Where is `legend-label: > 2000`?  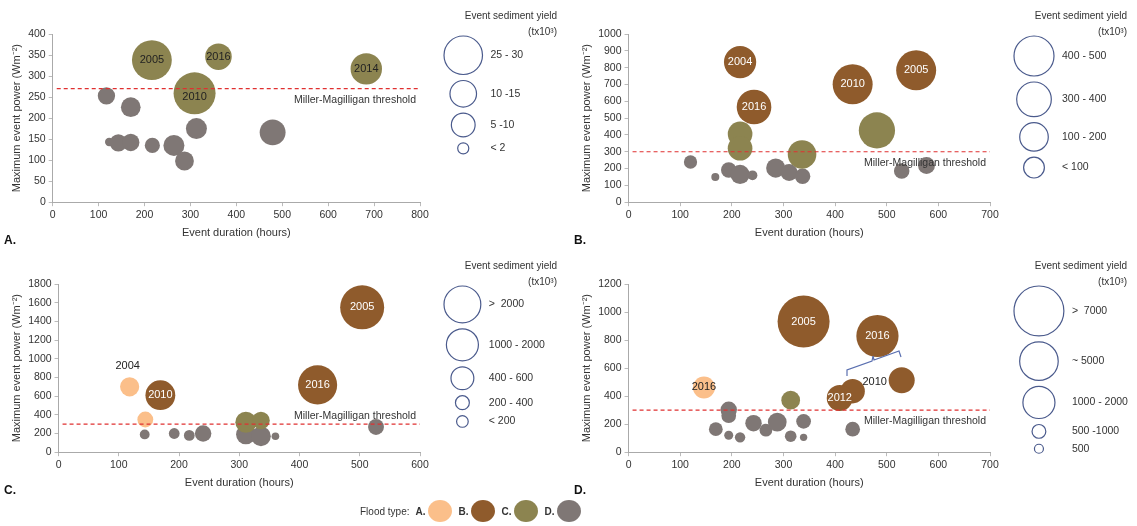
legend-label: > 2000 is located at coordinates (506, 303).